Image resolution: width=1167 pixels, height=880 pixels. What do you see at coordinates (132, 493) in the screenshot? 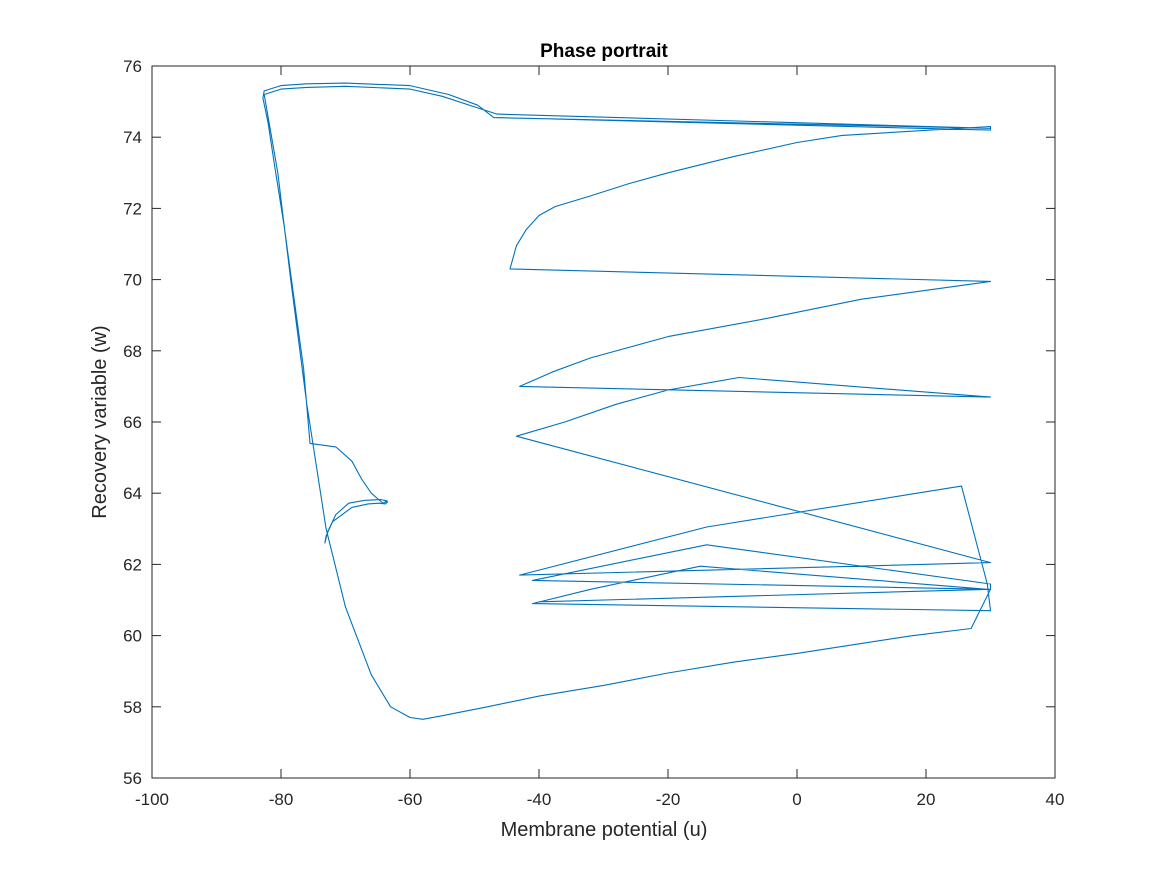
I see `y-tick-label: 64` at bounding box center [132, 493].